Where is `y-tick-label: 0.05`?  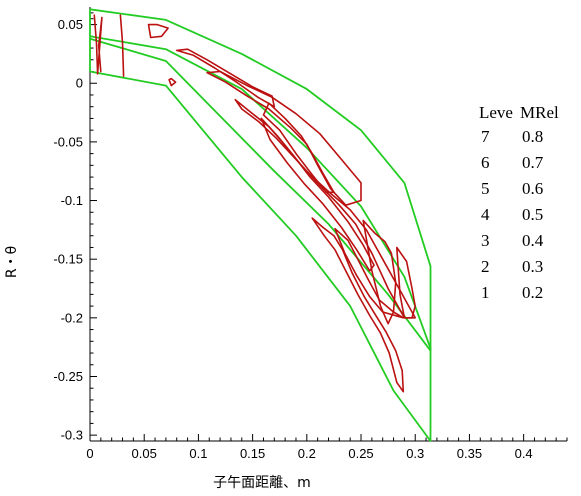
y-tick-label: 0.05 is located at coordinates (70, 24).